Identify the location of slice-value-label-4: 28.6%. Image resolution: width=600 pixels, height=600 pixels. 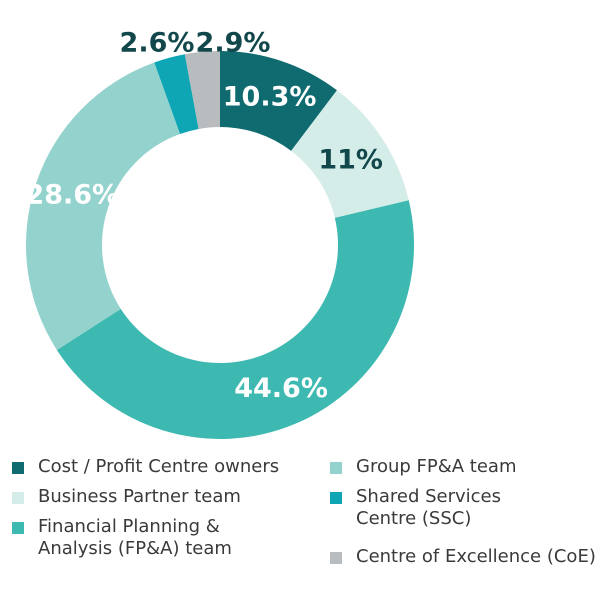
(72, 194).